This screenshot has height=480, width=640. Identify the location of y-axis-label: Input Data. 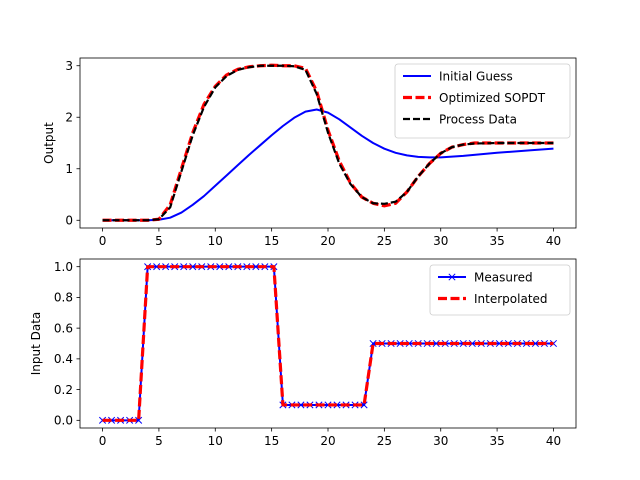
(36, 344).